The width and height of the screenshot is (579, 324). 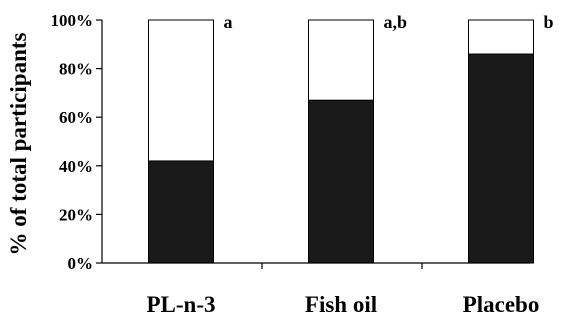 What do you see at coordinates (76, 69) in the screenshot?
I see `y-tick-label: 80%` at bounding box center [76, 69].